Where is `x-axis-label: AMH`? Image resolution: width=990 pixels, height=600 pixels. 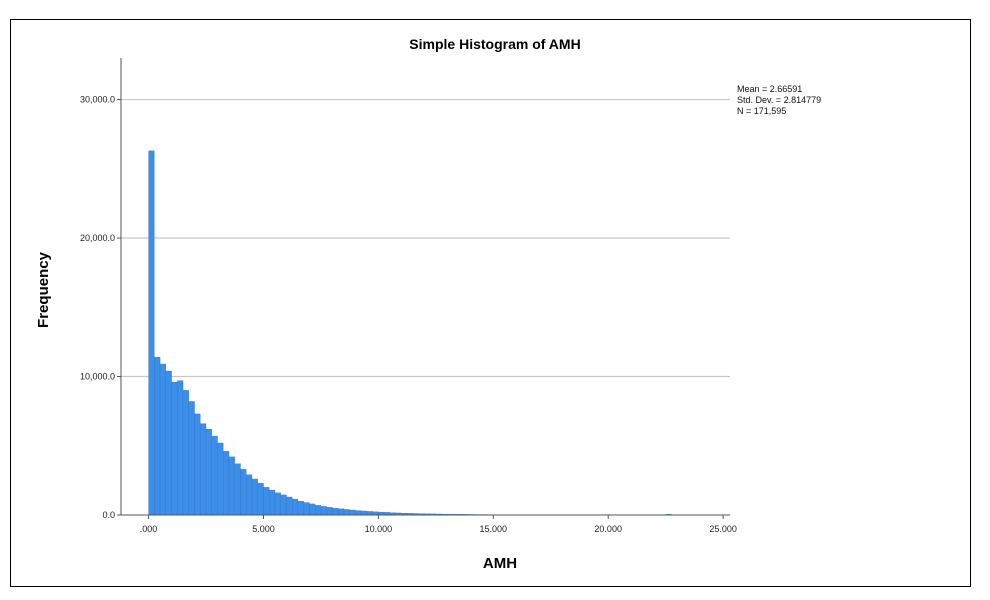
x-axis-label: AMH is located at coordinates (500, 563).